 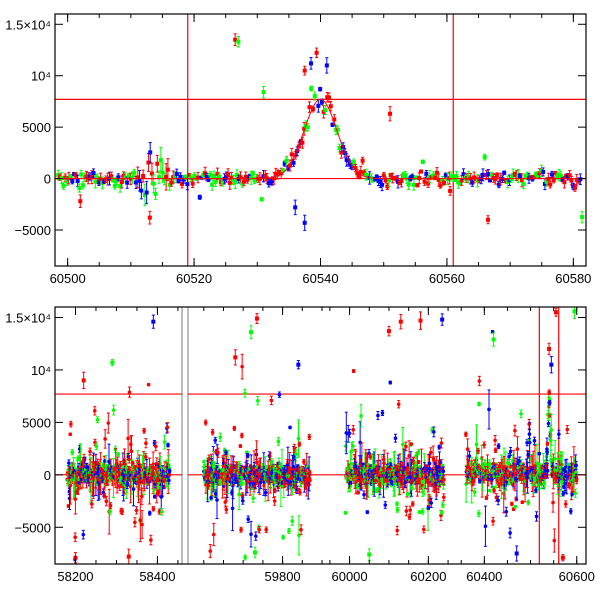 I want to click on x-tick-label: 60540, so click(x=320, y=278).